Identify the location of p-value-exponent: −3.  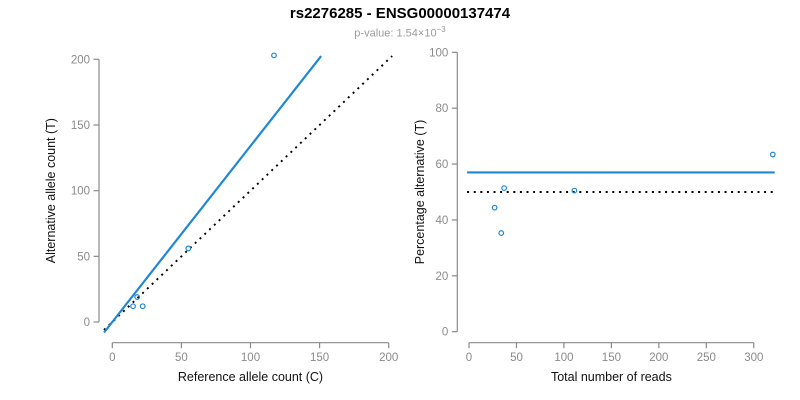
(441, 29).